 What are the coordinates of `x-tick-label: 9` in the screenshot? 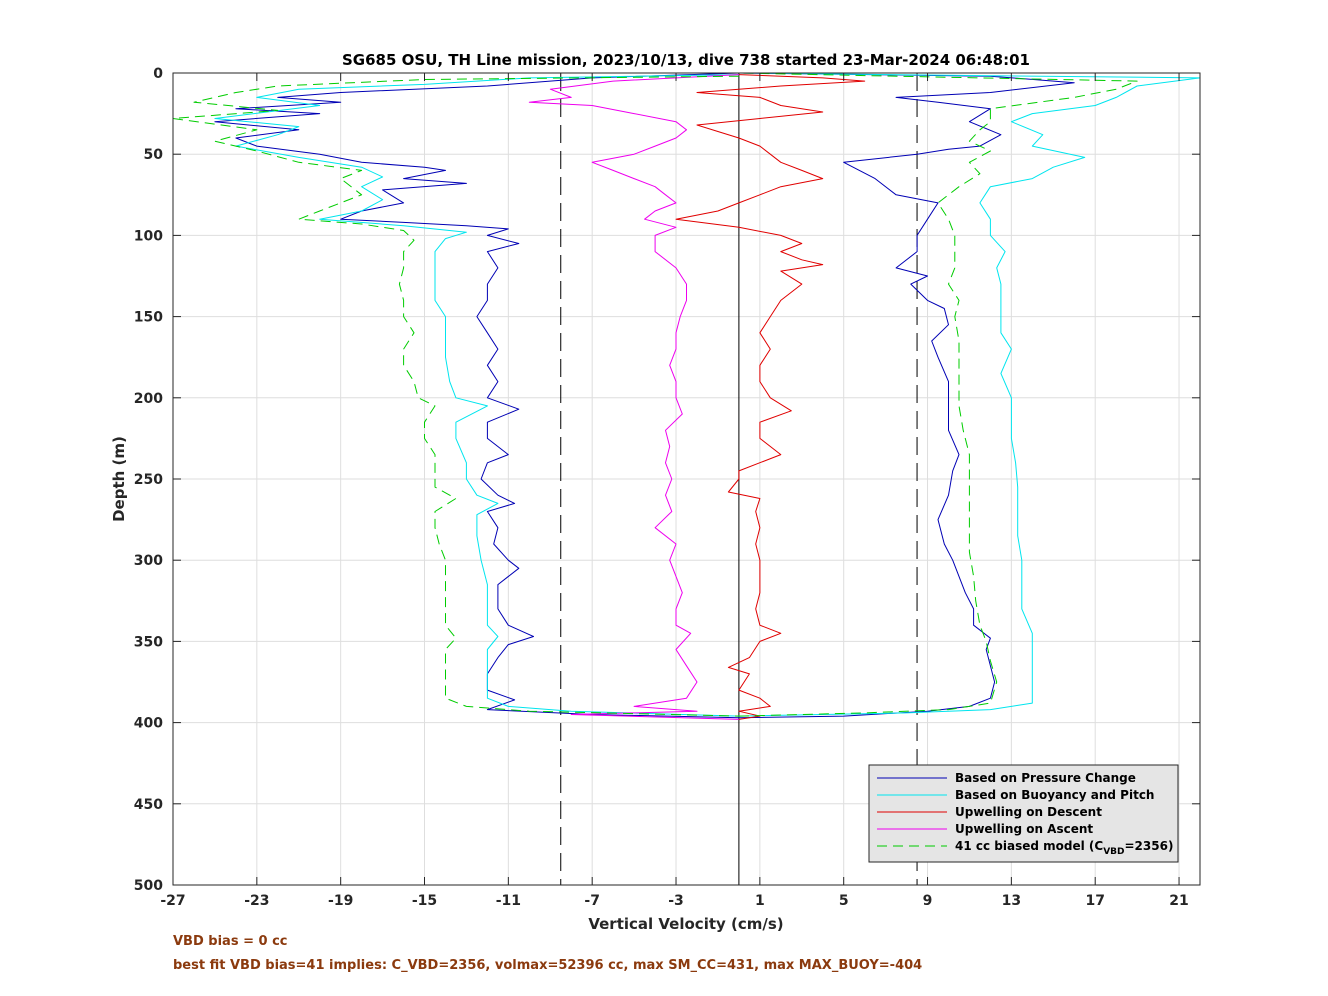 It's located at (928, 901).